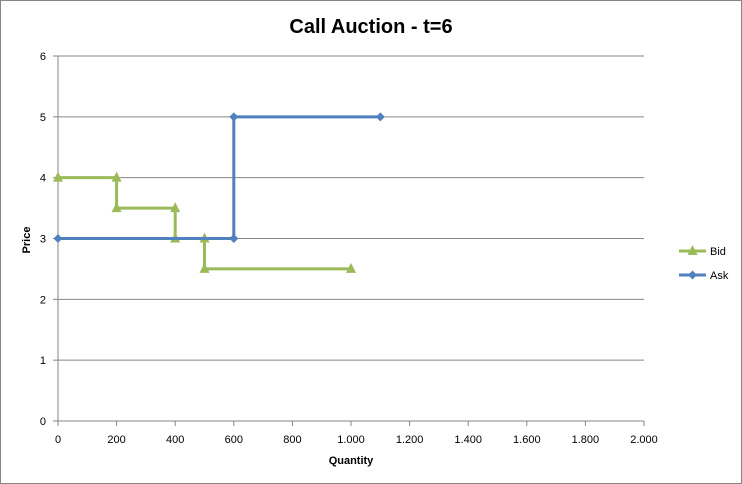 Image resolution: width=742 pixels, height=484 pixels. Describe the element at coordinates (351, 461) in the screenshot. I see `x-axis-title: Quantity` at that location.